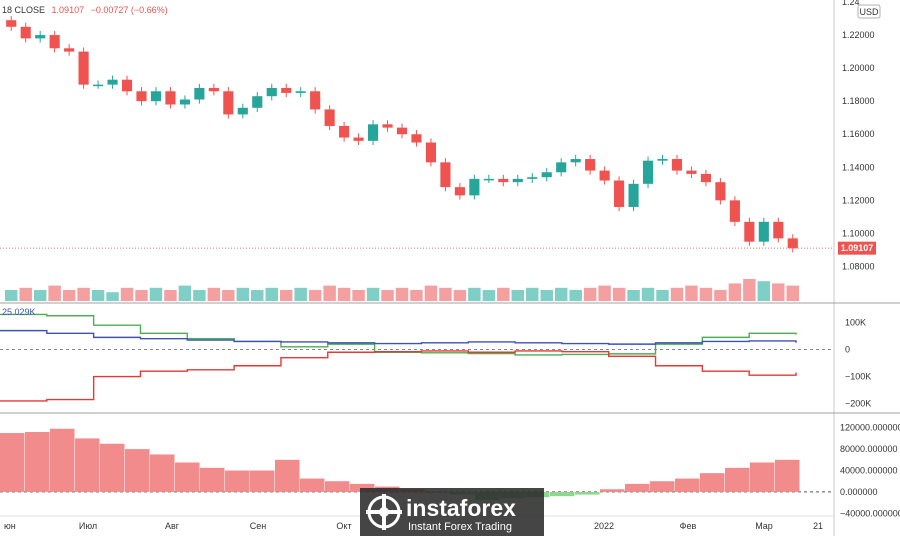 This screenshot has height=541, width=900. Describe the element at coordinates (19, 312) in the screenshot. I see `indicator-label: 25.029K` at that location.